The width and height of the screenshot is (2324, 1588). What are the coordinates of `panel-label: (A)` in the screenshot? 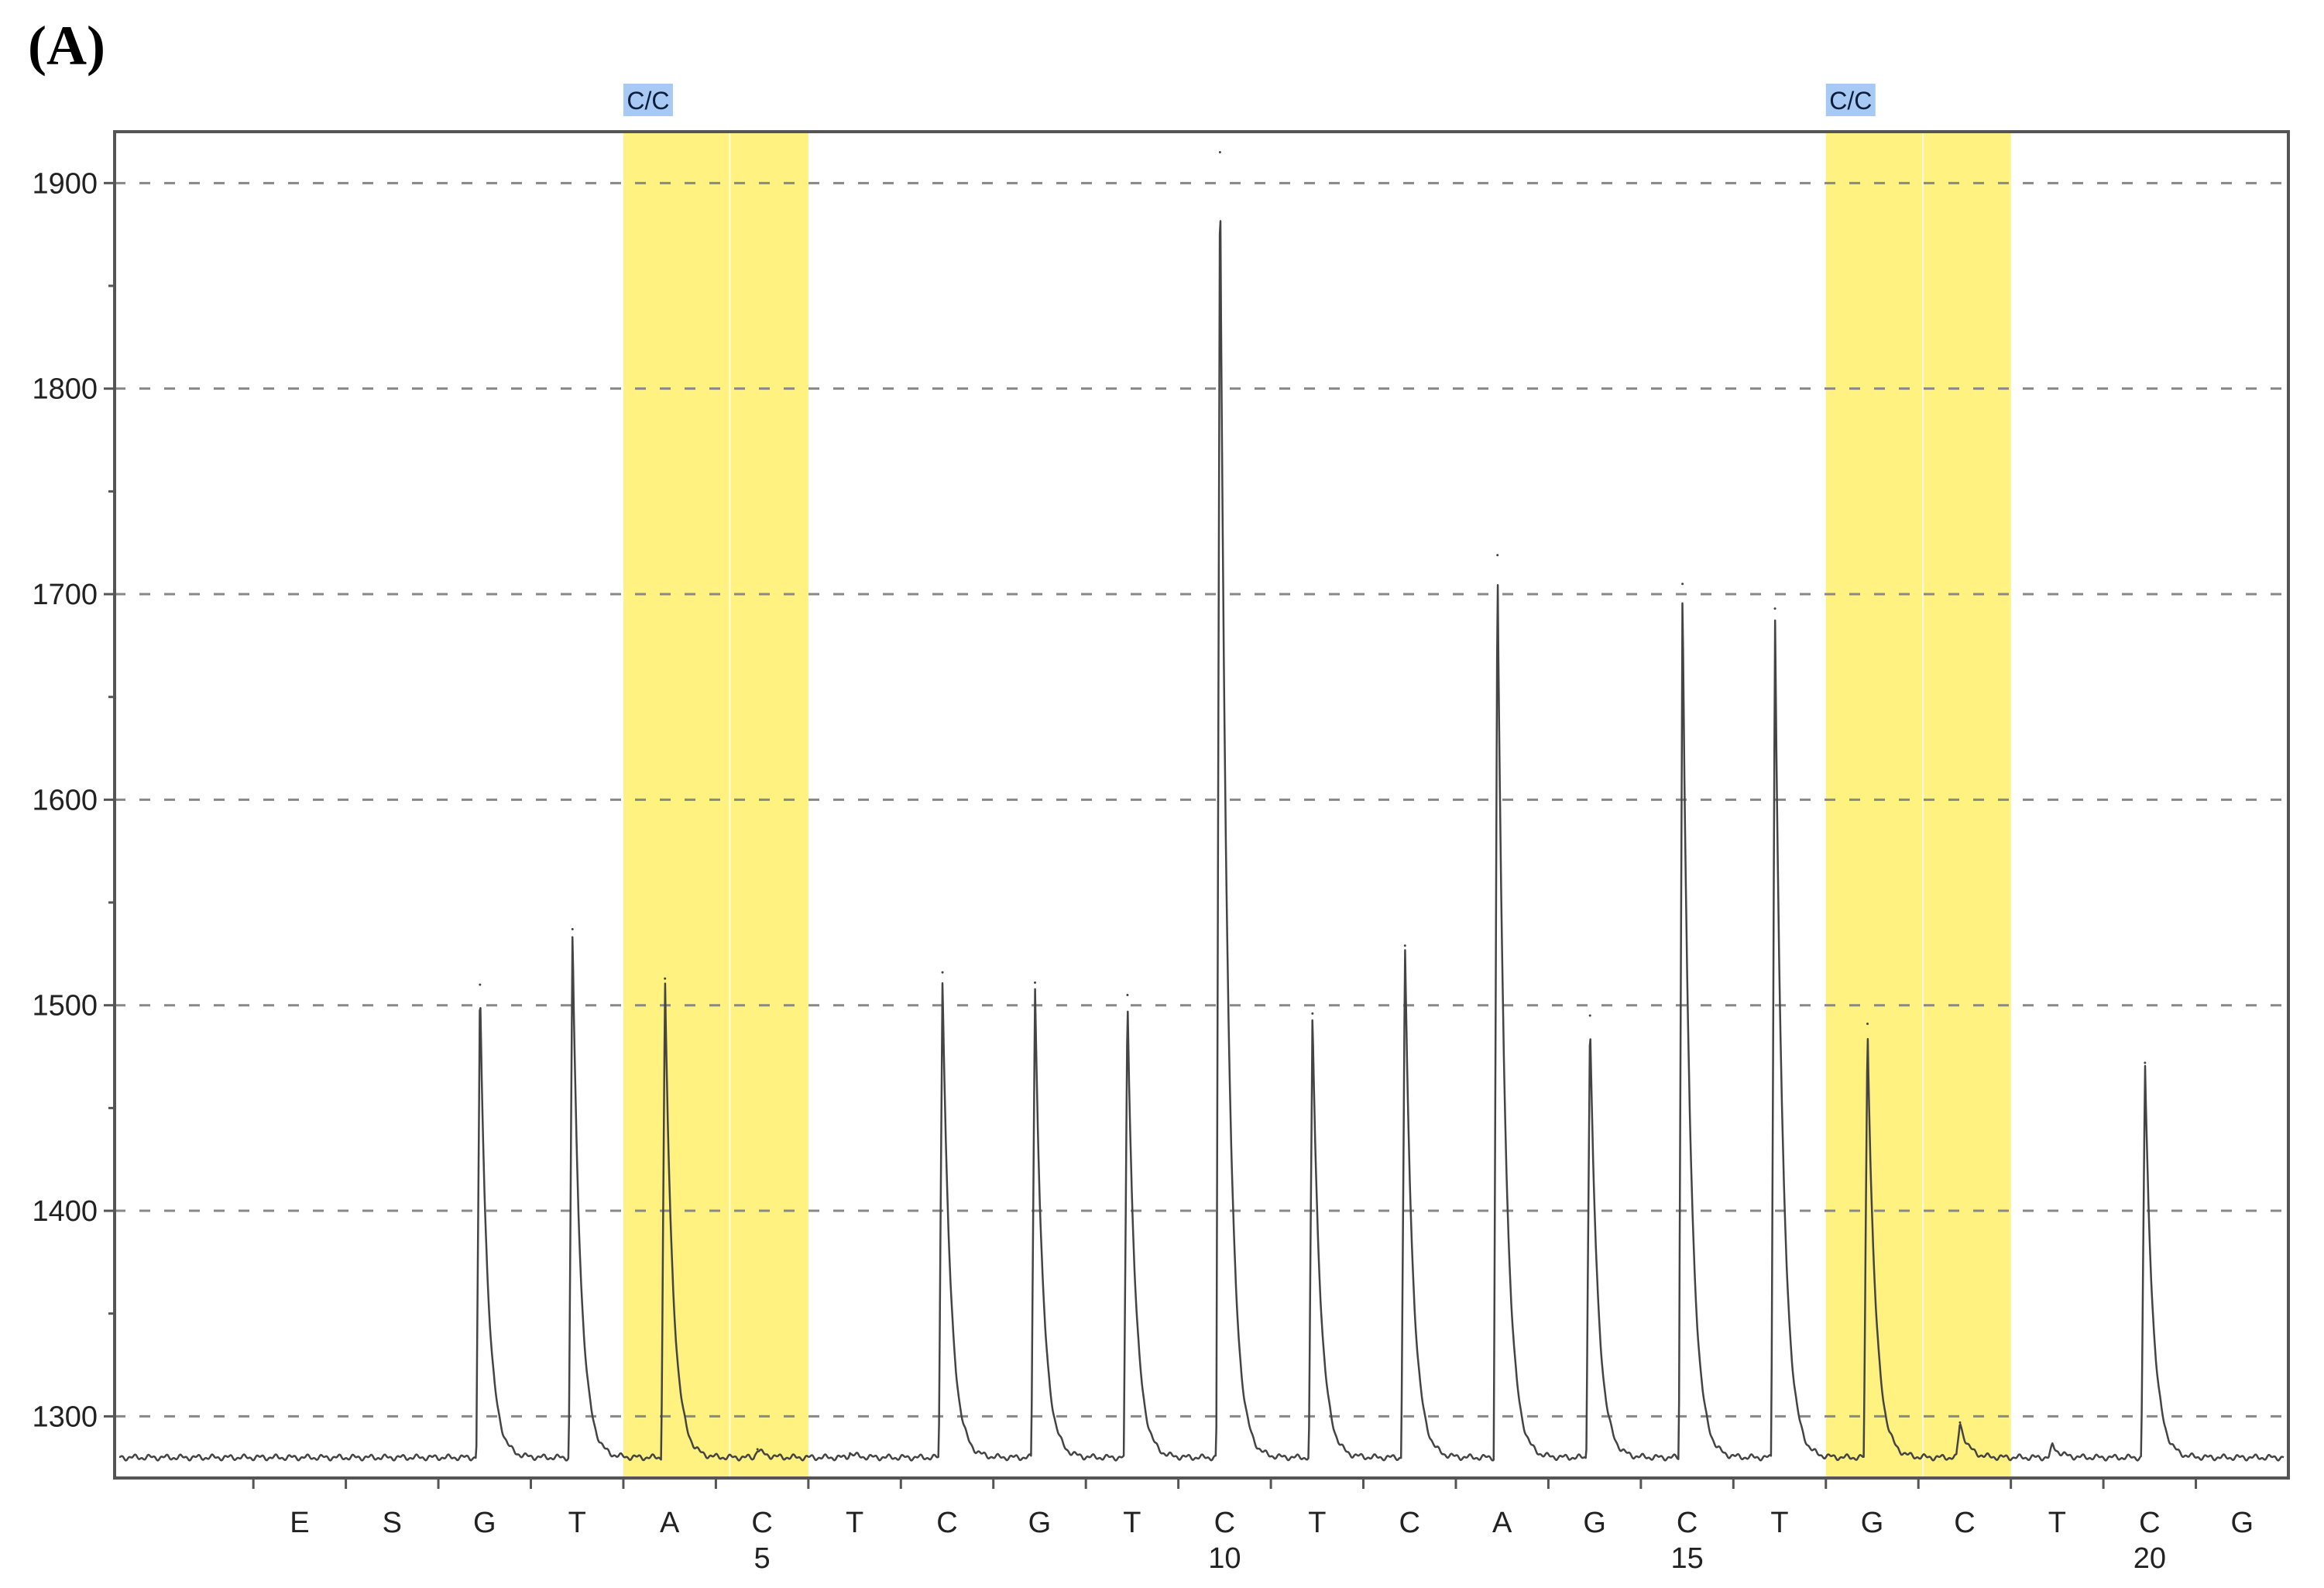 It's located at (66, 46).